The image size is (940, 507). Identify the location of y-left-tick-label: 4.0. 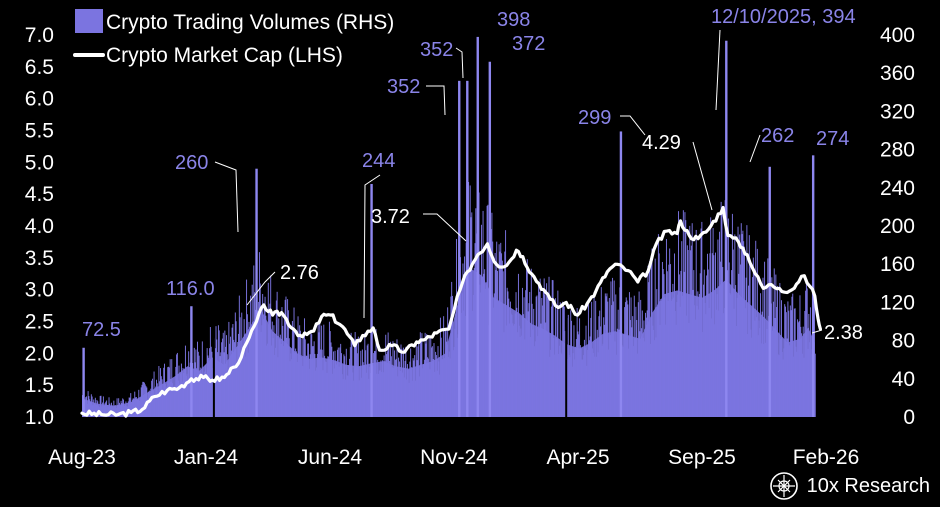
(39, 226).